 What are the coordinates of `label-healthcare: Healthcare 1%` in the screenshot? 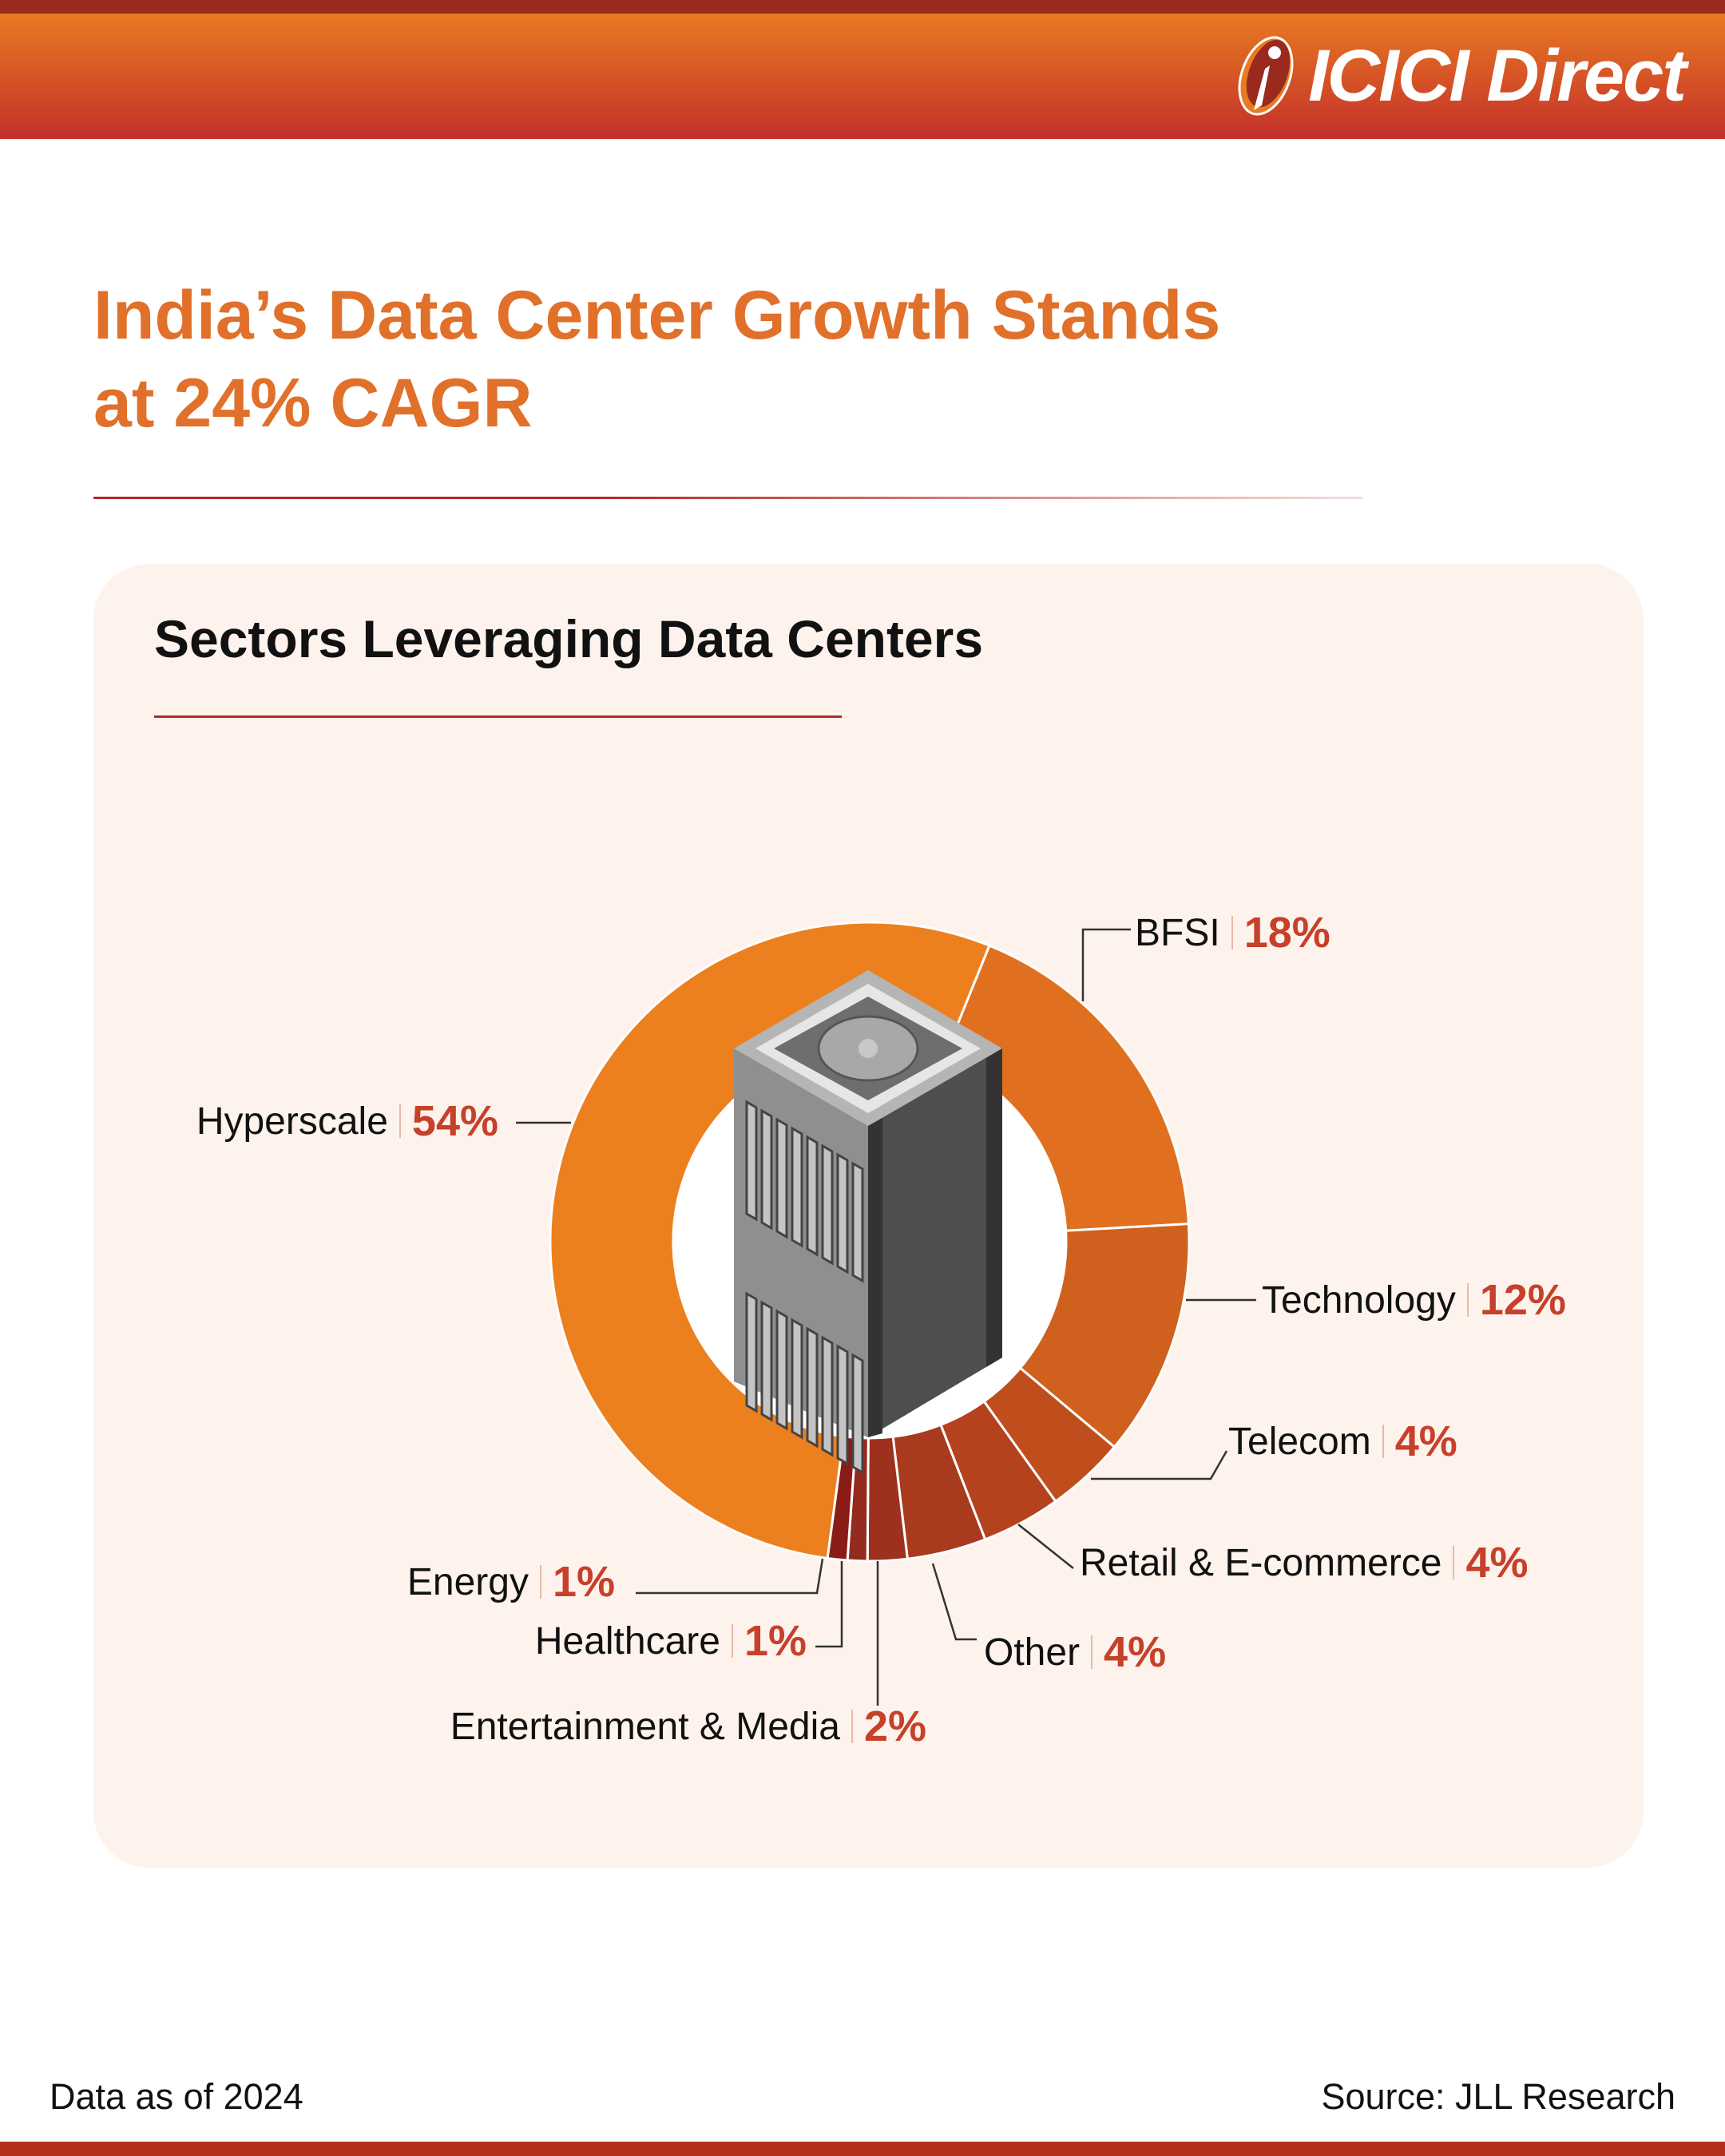 It's located at (671, 1641).